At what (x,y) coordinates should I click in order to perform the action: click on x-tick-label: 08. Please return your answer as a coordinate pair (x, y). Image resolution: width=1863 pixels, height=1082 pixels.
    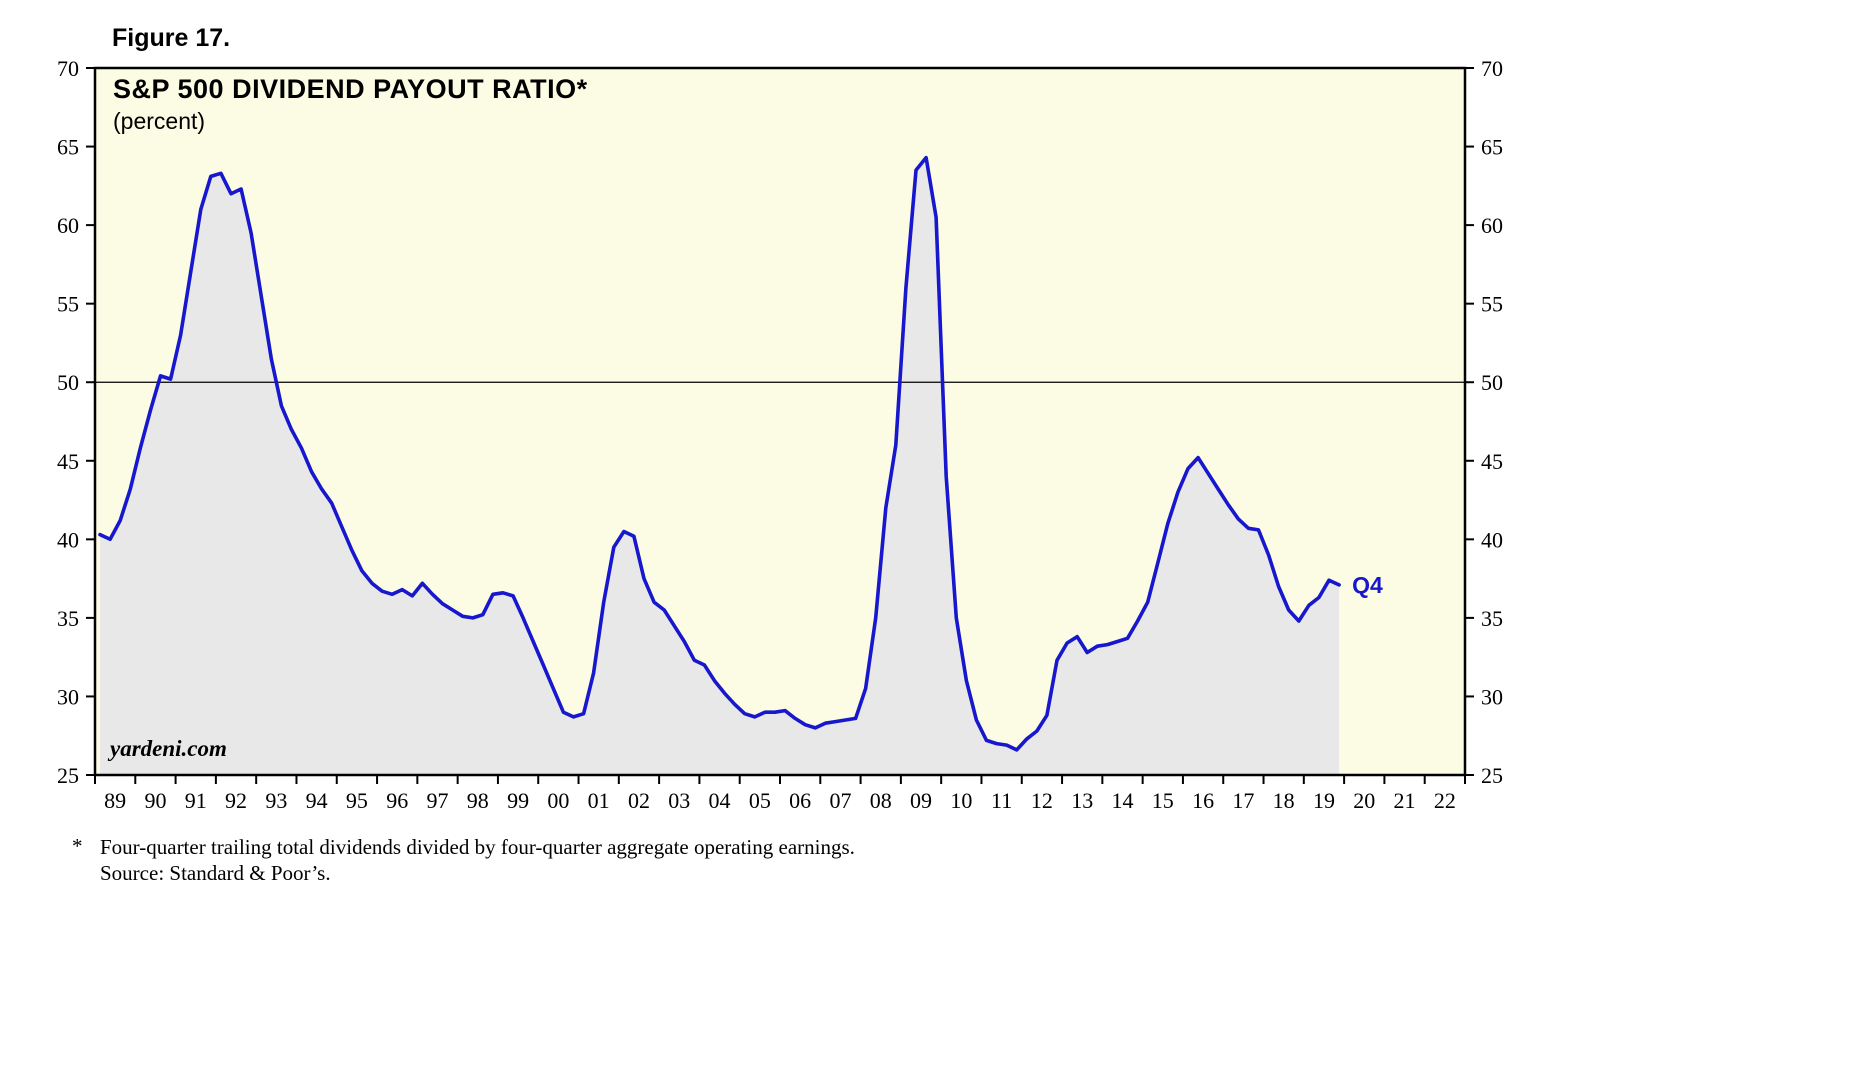
    Looking at the image, I should click on (881, 800).